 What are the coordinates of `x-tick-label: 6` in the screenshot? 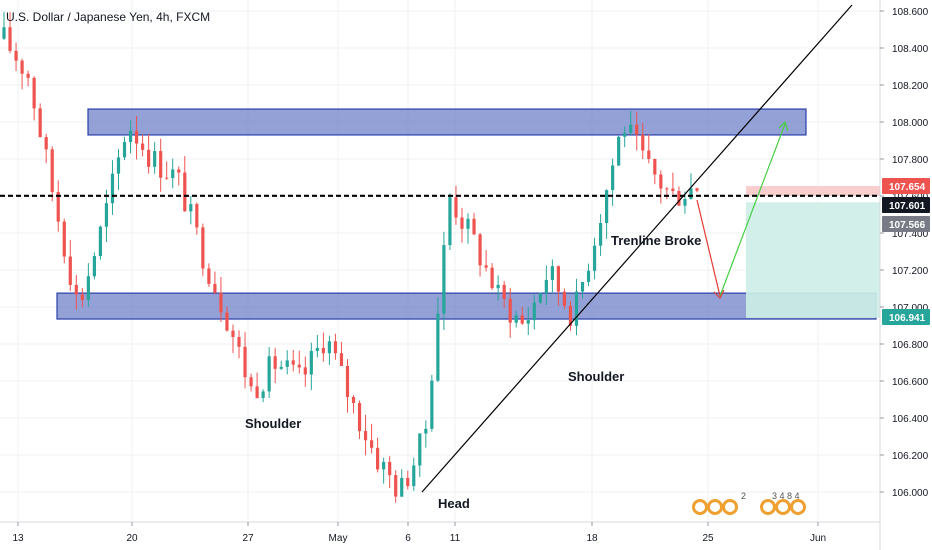 It's located at (408, 538).